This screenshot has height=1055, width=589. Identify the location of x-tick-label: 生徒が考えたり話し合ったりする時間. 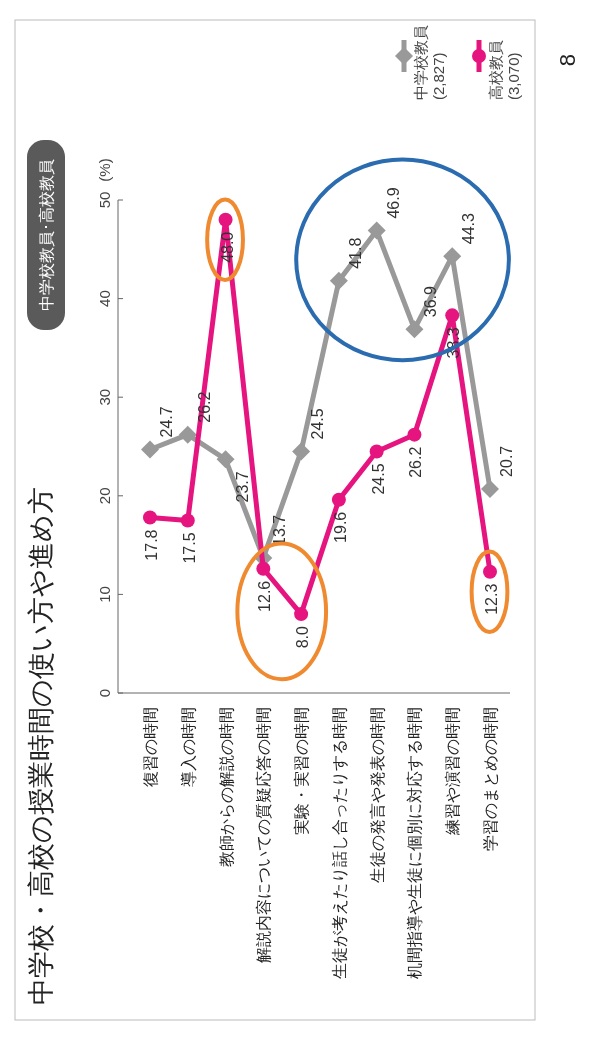
(339, 843).